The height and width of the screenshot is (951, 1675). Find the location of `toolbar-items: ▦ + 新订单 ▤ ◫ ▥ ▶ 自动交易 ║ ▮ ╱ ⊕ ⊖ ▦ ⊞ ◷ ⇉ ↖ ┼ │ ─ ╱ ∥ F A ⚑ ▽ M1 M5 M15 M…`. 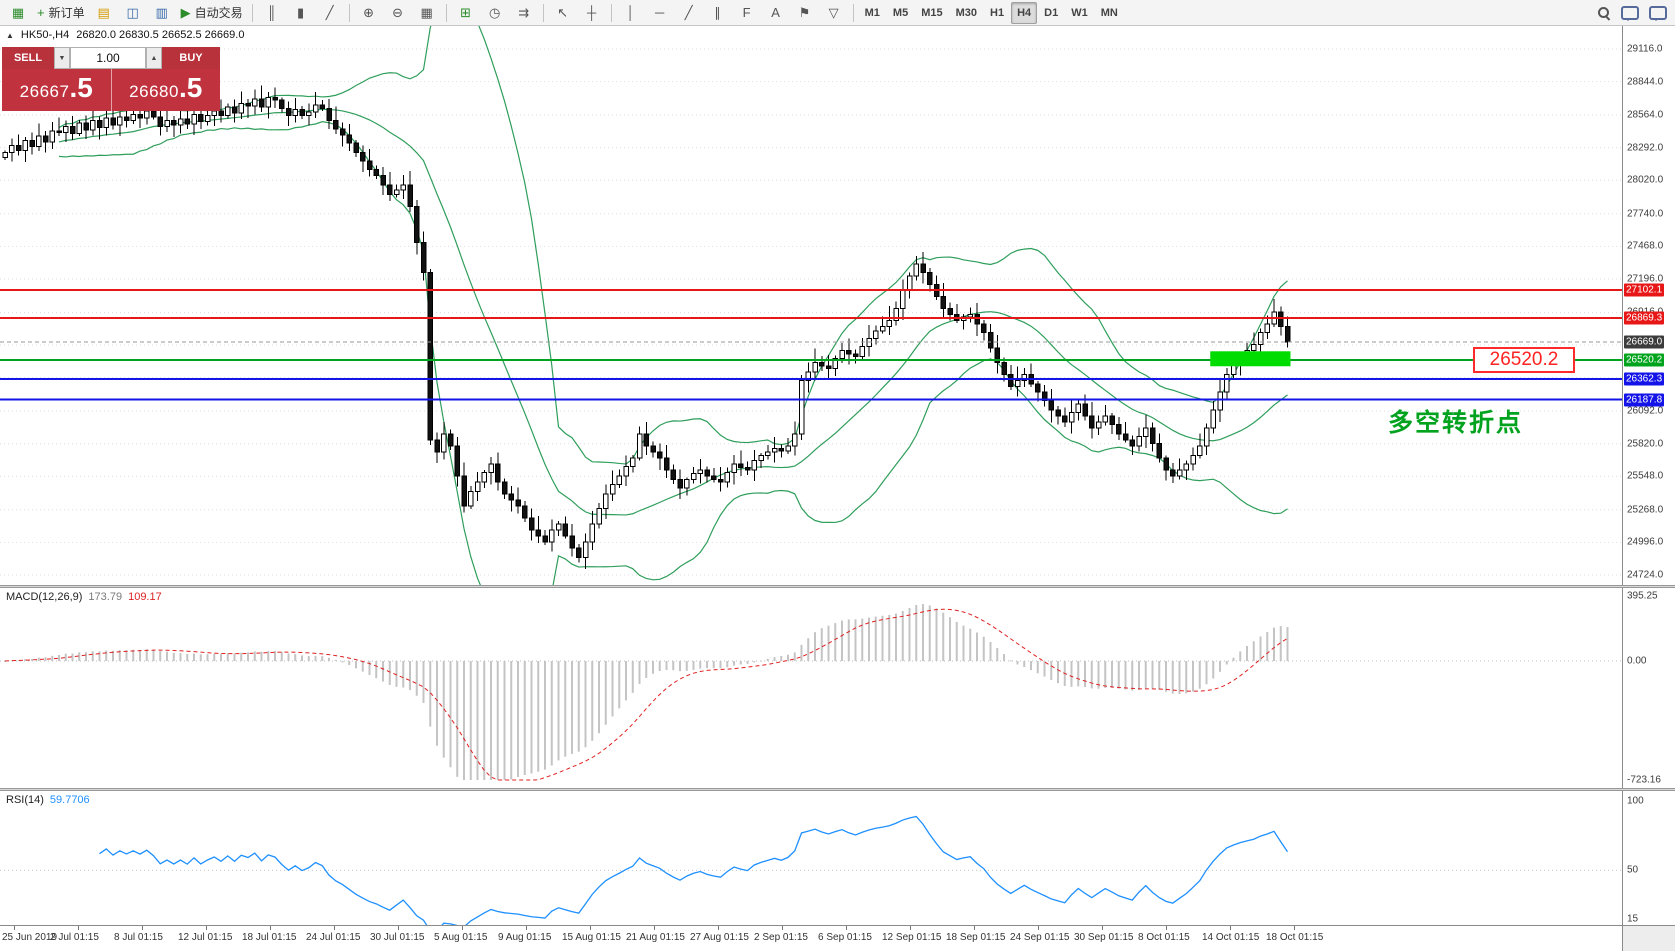

toolbar-items: ▦ + 新订单 ▤ ◫ ▥ ▶ 自动交易 ║ ▮ ╱ ⊕ ⊖ ▦ ⊞ ◷ ⇉ ↖ ┼ │ ─ ╱ ∥ F A ⚑ ▽ M1 M5 M15 M… is located at coordinates (564, 12).